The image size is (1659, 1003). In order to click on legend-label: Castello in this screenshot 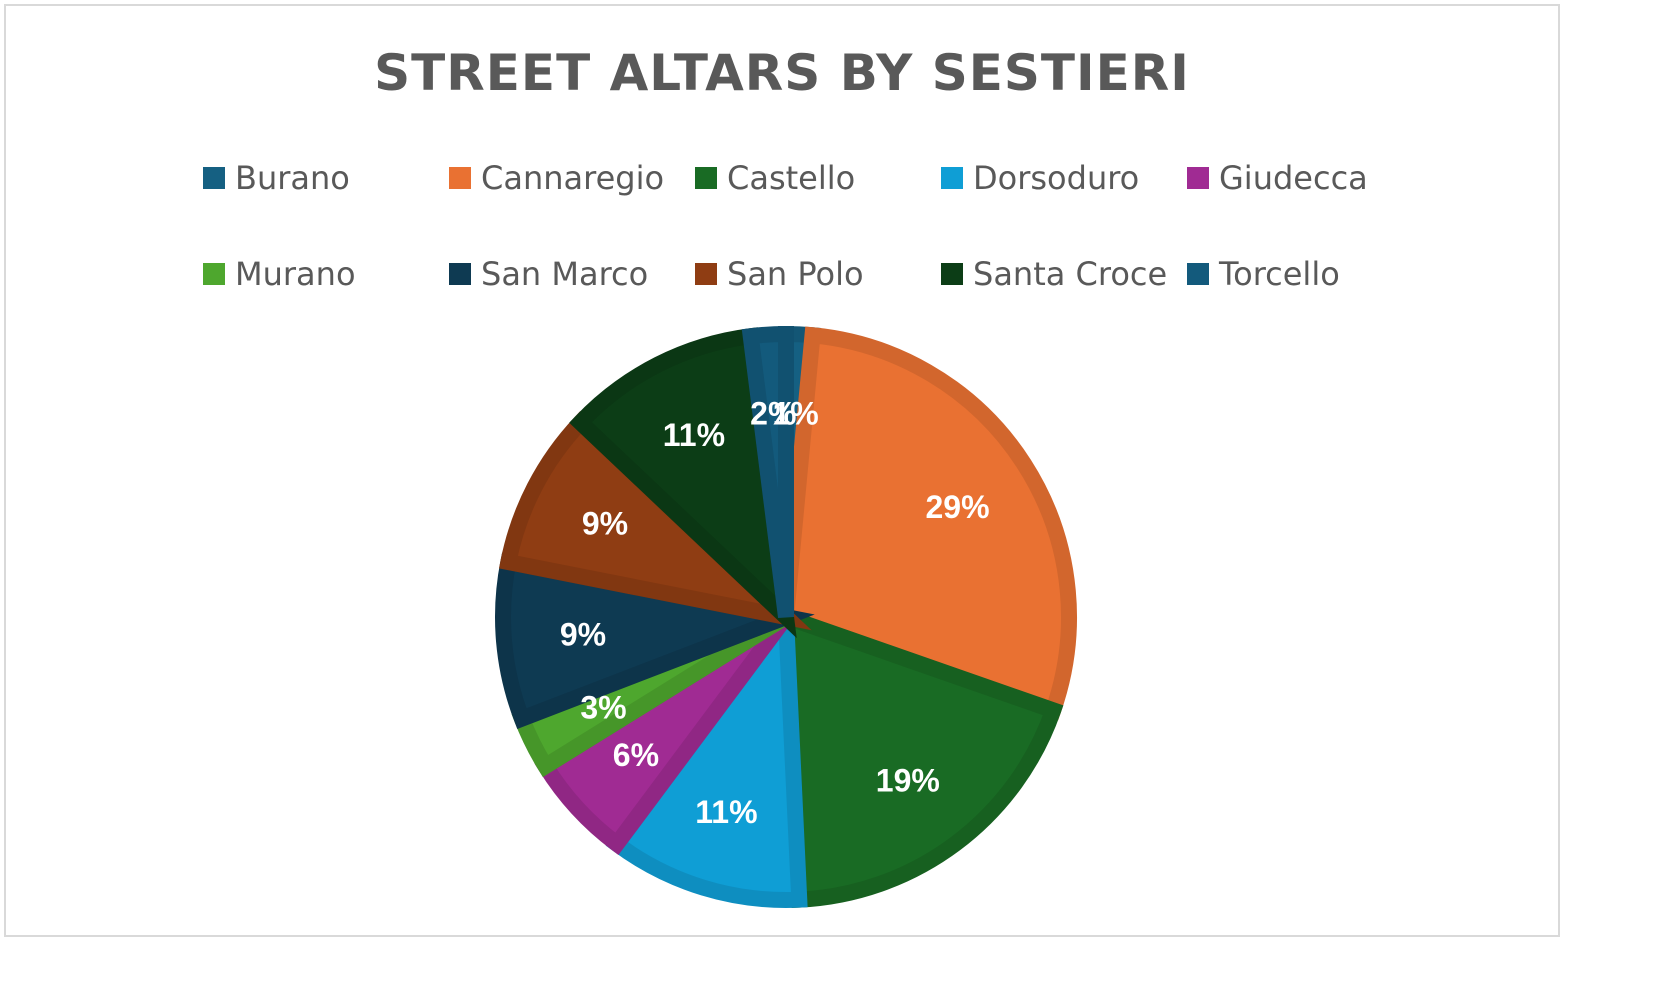, I will do `click(791, 178)`.